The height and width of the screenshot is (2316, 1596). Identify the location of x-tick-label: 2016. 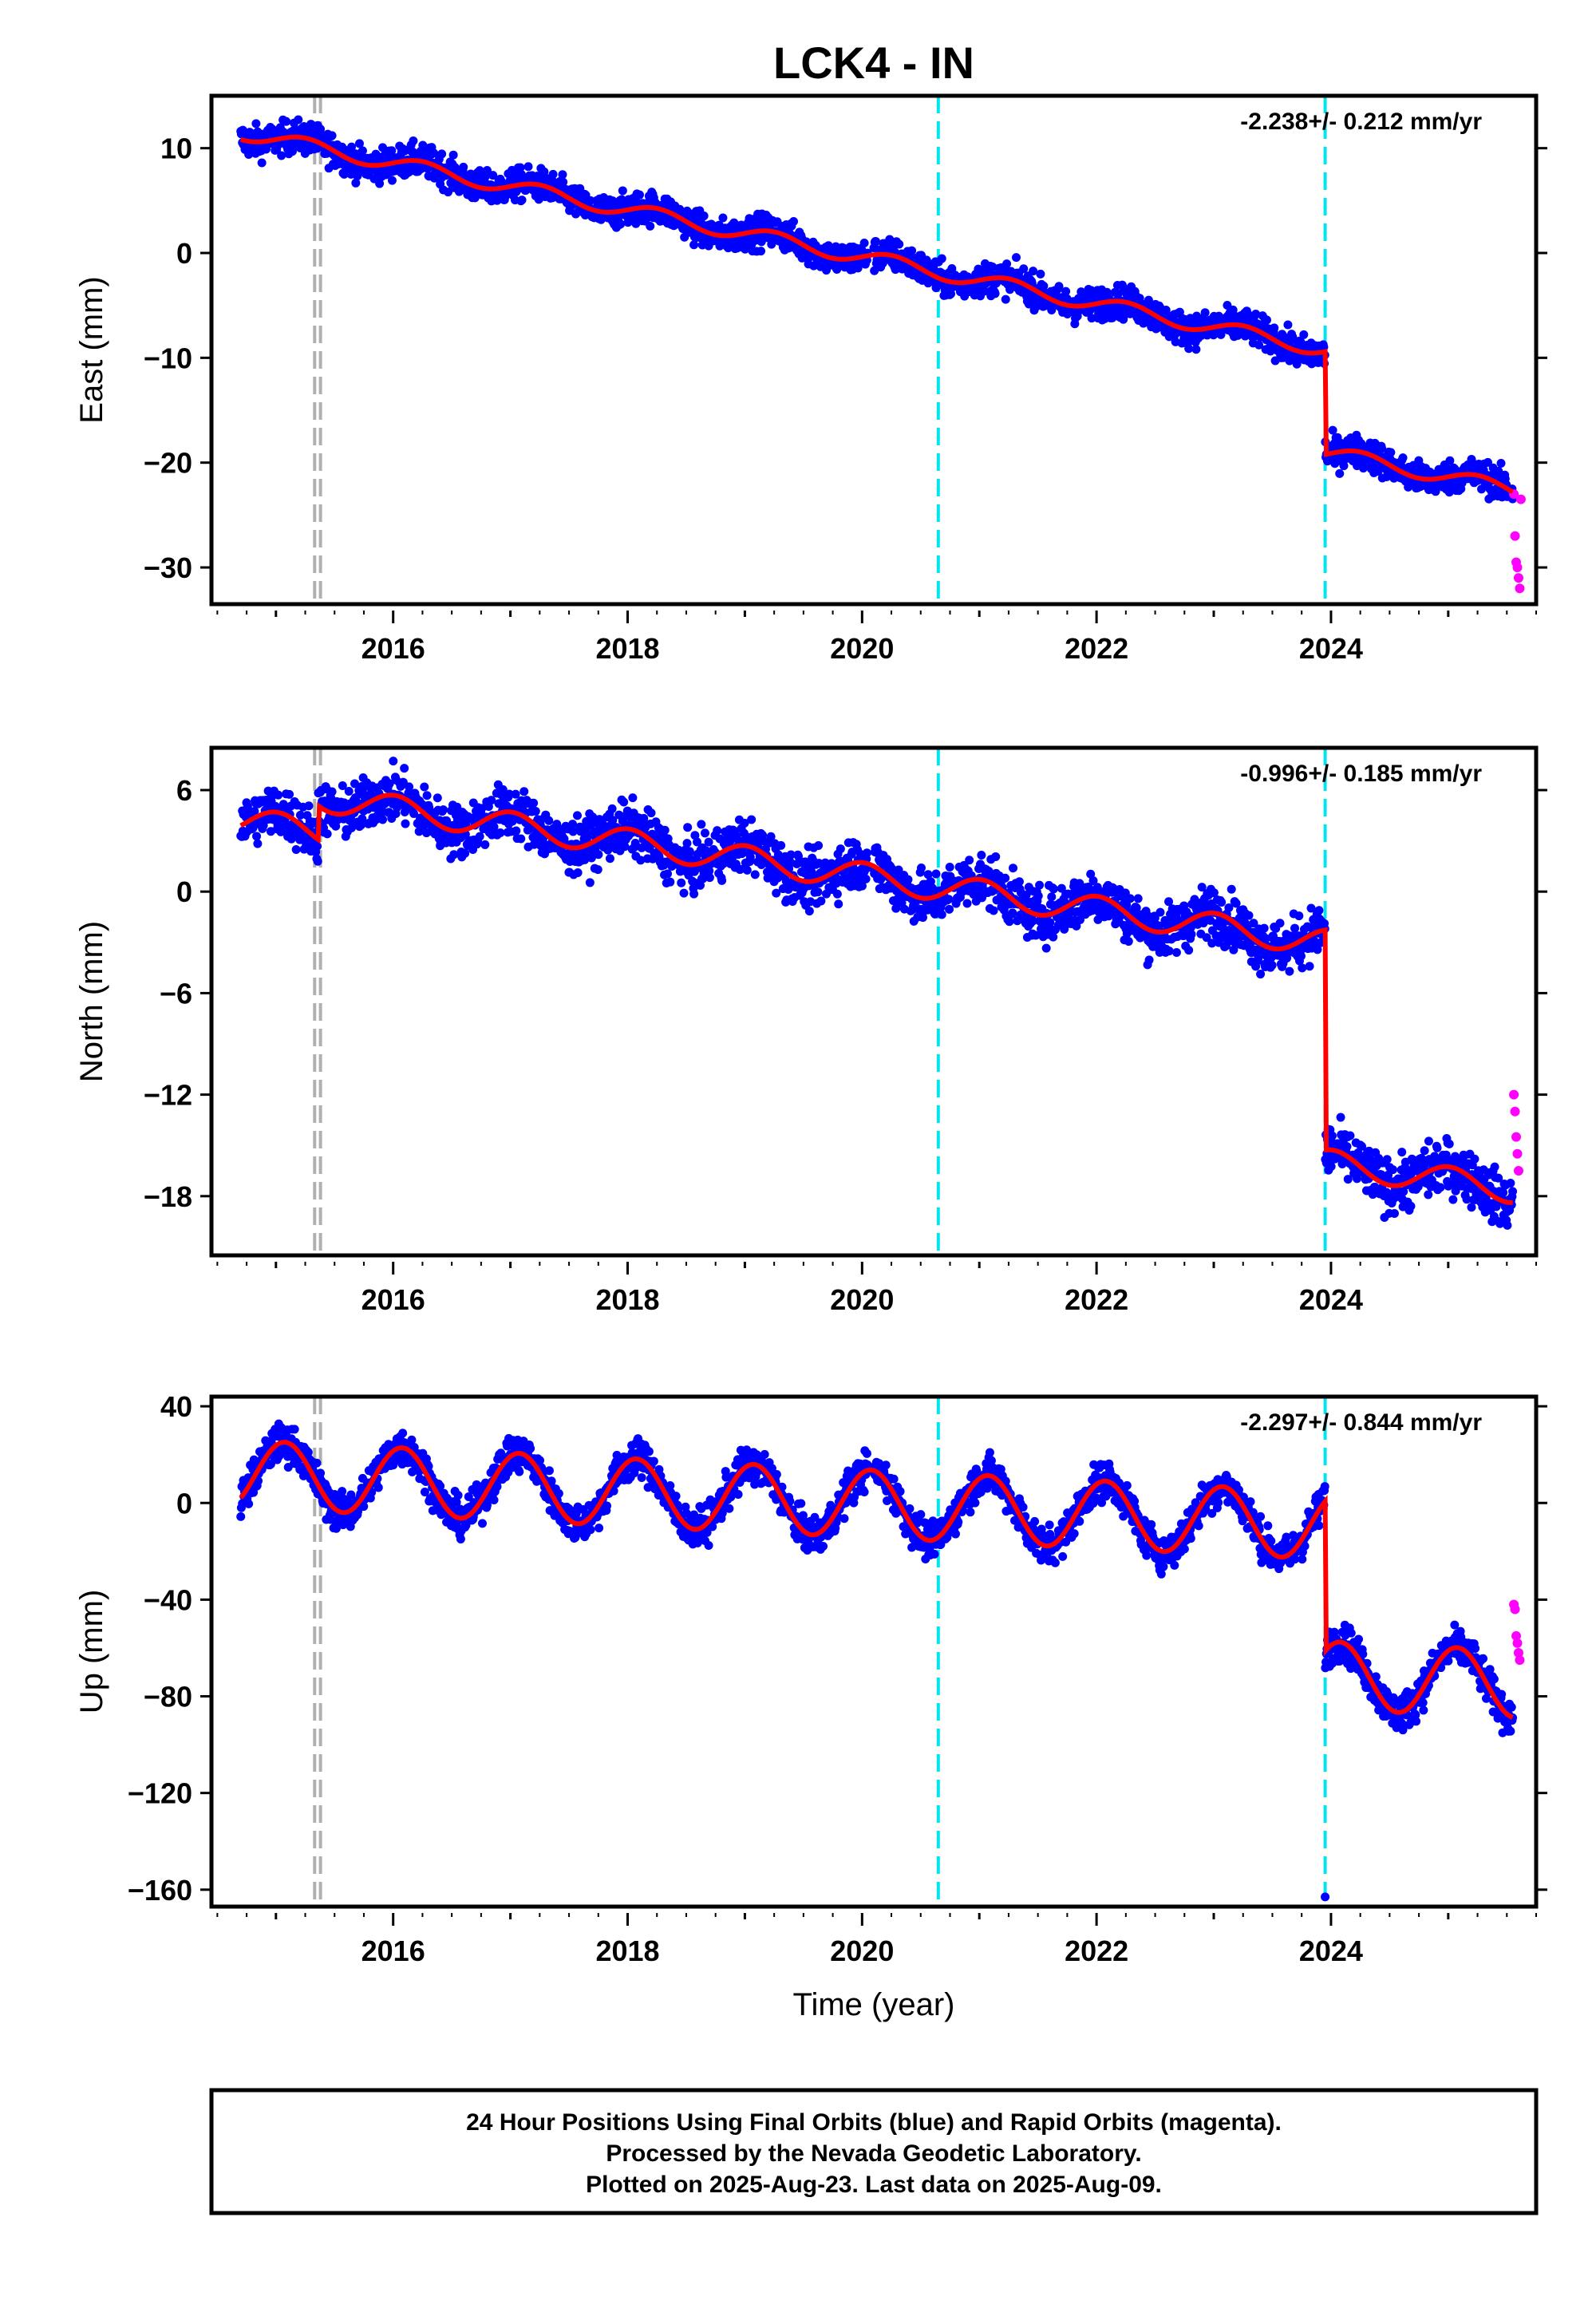
(393, 1299).